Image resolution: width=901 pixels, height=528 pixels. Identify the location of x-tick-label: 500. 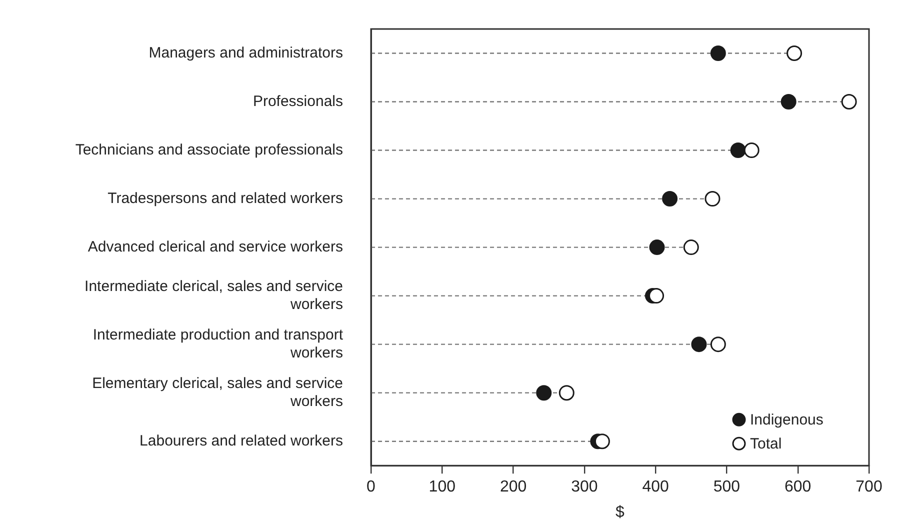
(726, 487).